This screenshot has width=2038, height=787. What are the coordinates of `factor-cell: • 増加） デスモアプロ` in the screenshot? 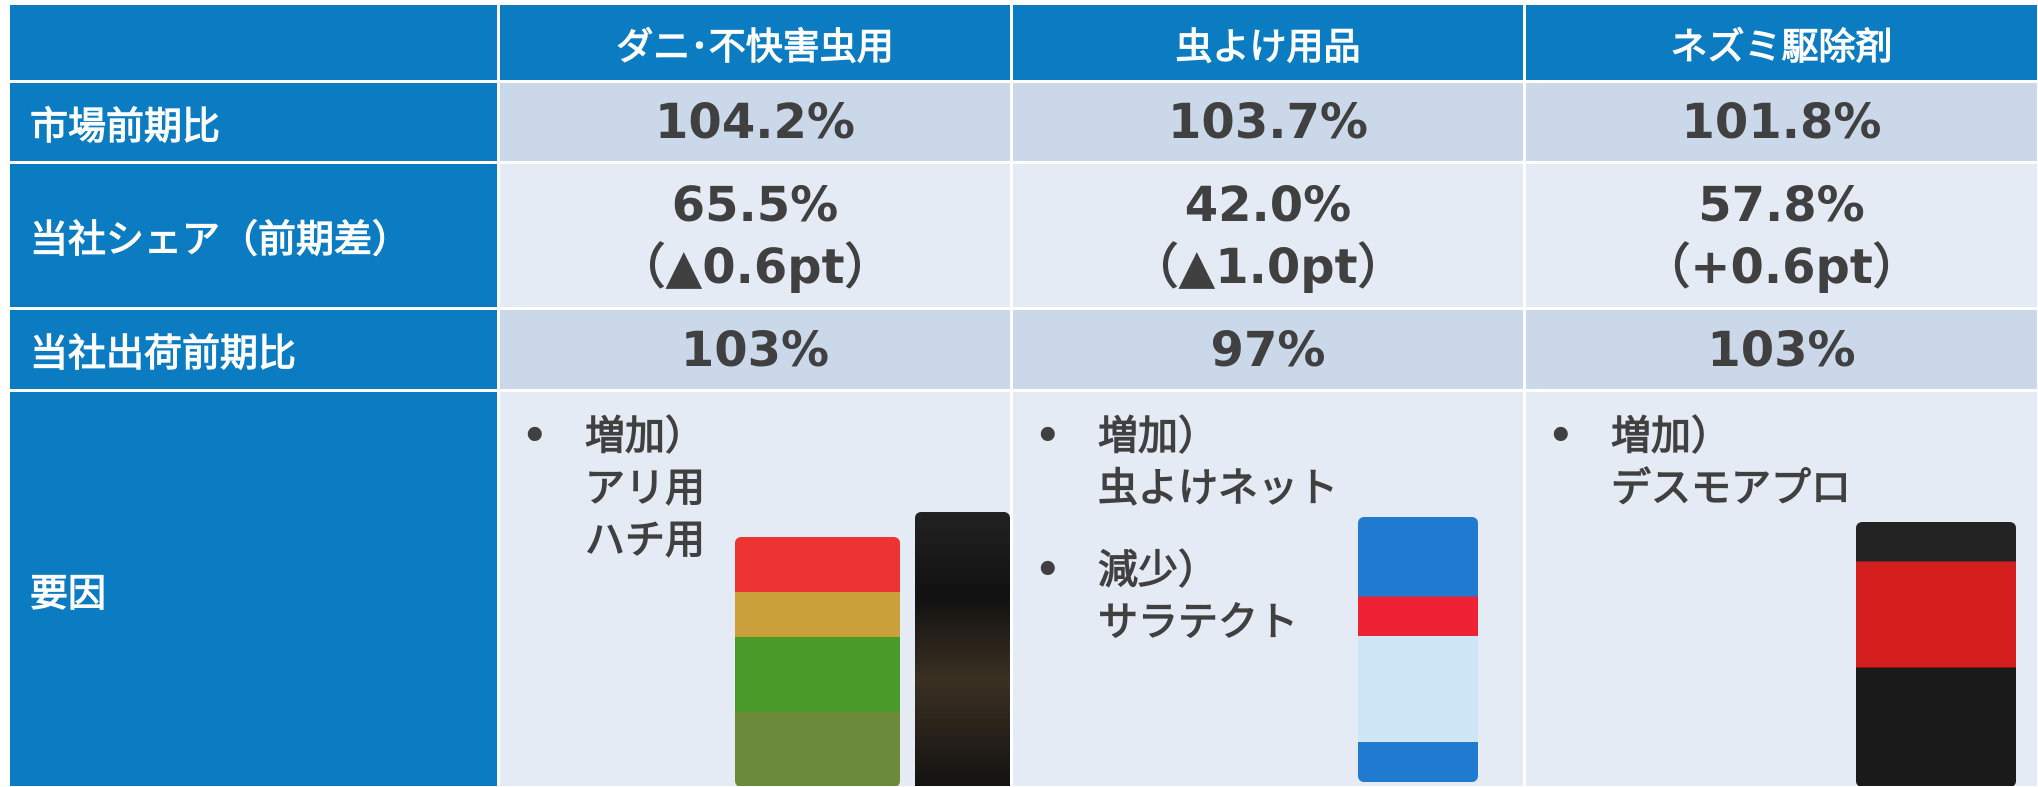 It's located at (1781, 589).